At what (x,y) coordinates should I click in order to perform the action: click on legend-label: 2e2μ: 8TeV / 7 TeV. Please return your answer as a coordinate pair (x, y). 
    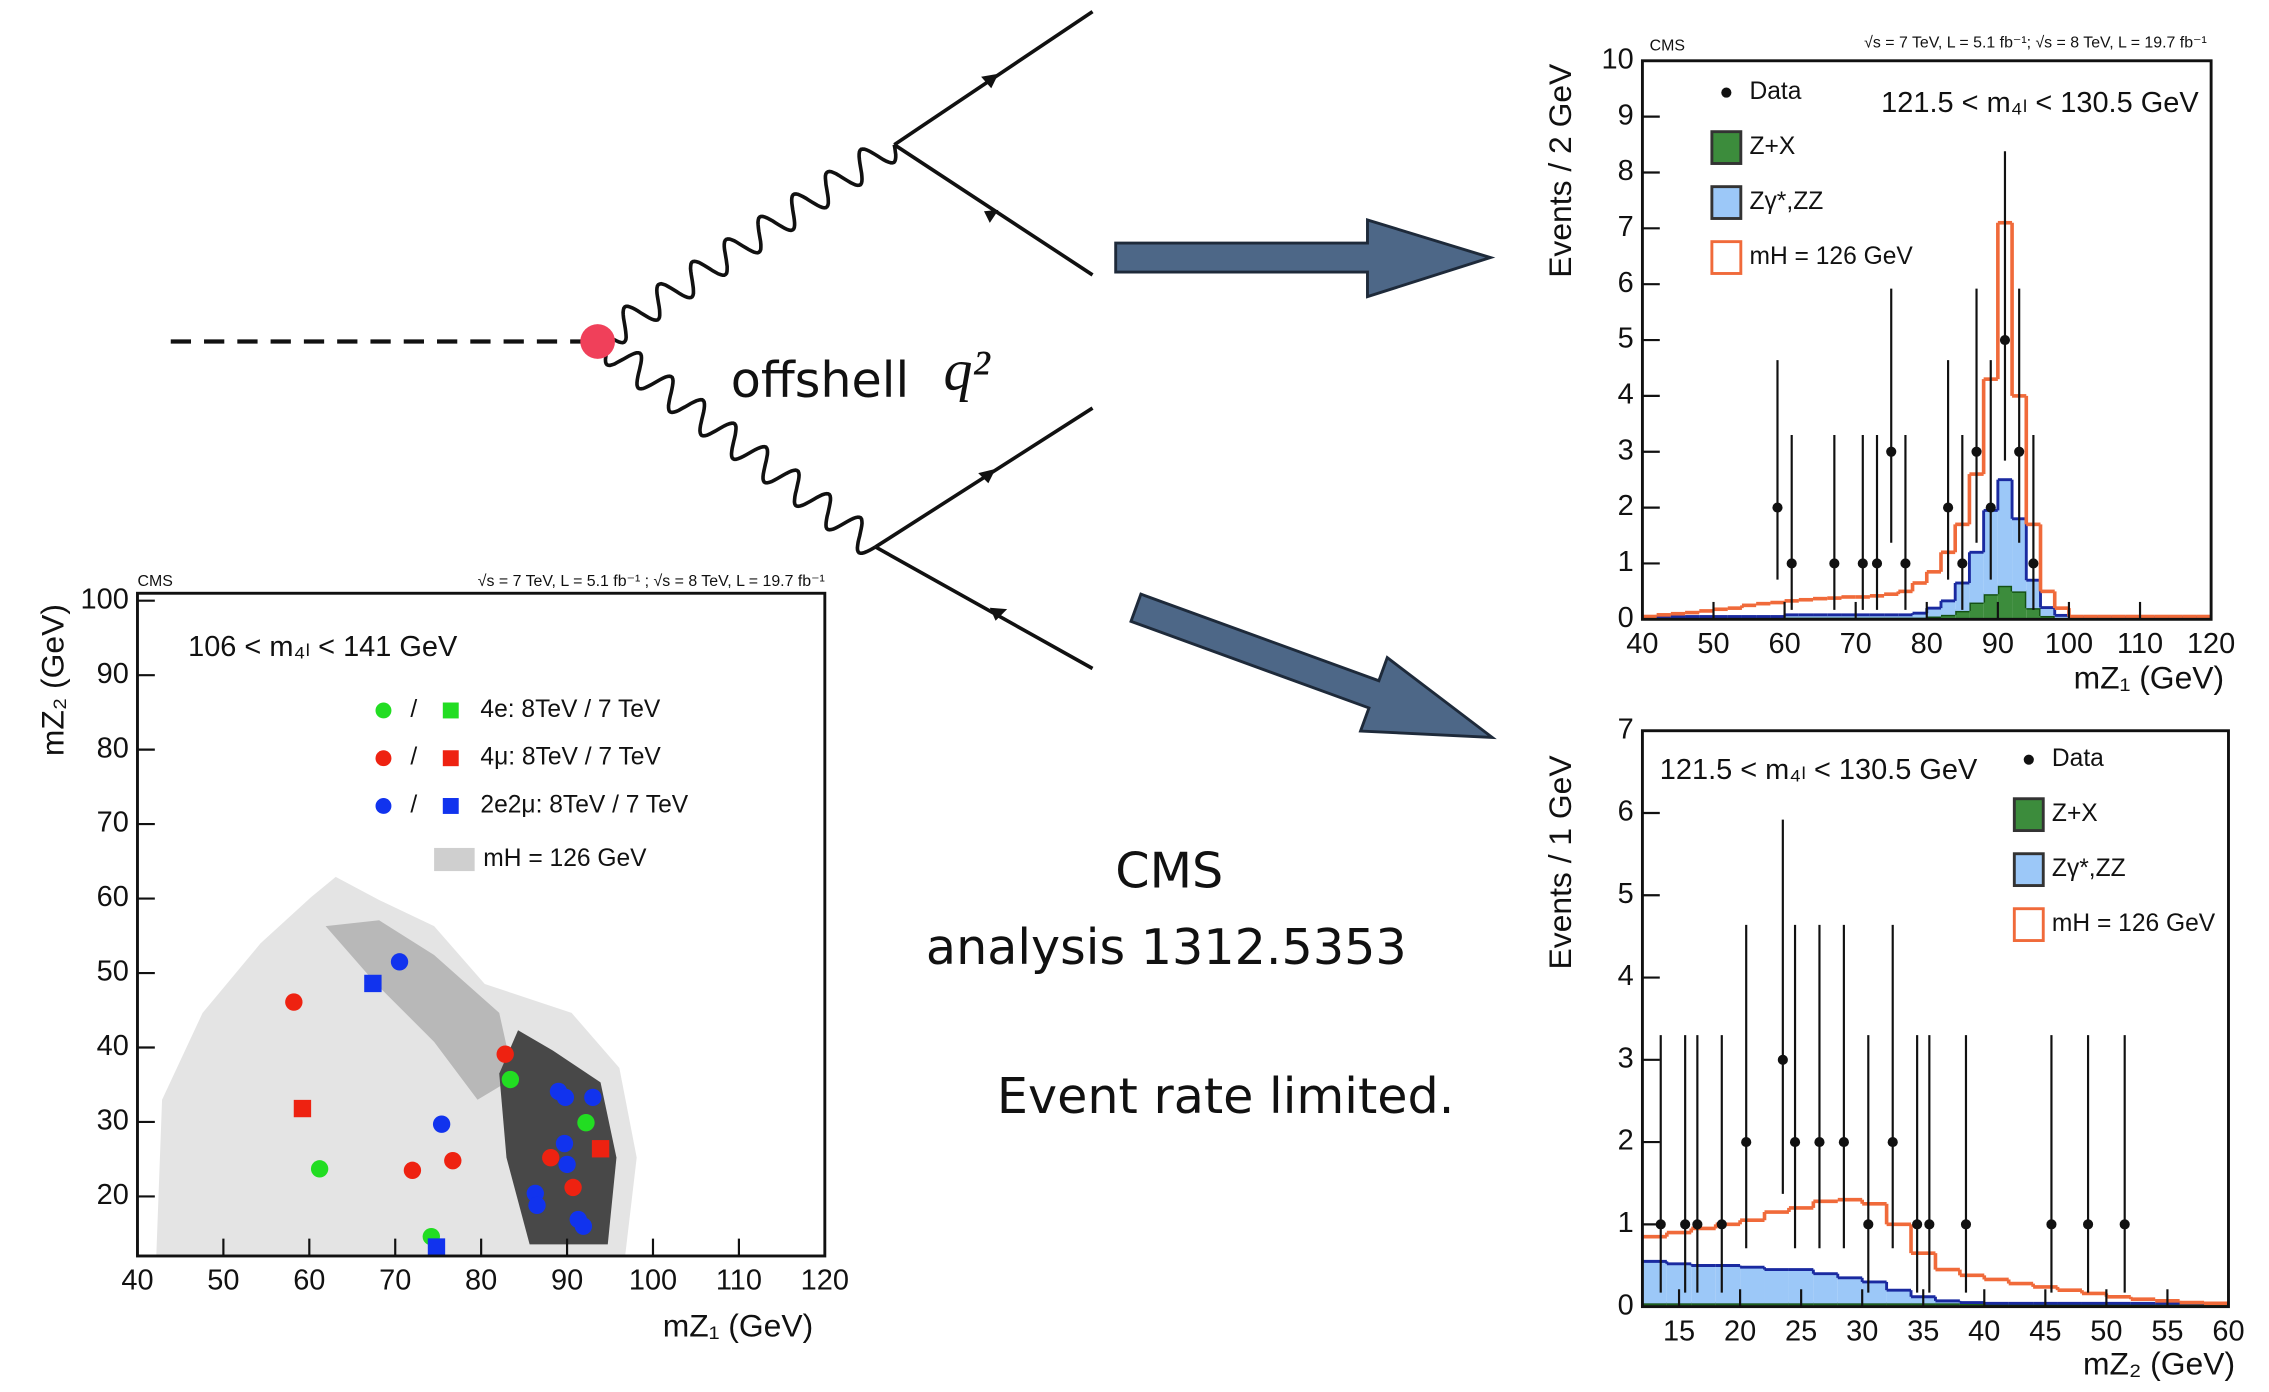
    Looking at the image, I should click on (584, 804).